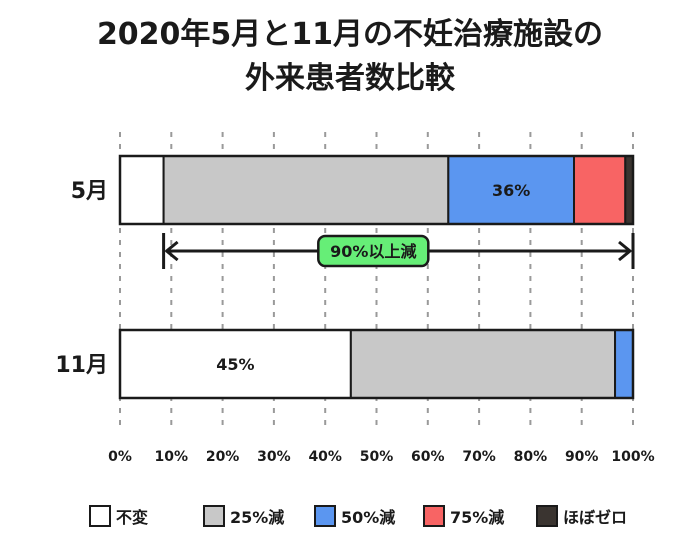  Describe the element at coordinates (81, 365) in the screenshot. I see `category-label: 11月` at that location.